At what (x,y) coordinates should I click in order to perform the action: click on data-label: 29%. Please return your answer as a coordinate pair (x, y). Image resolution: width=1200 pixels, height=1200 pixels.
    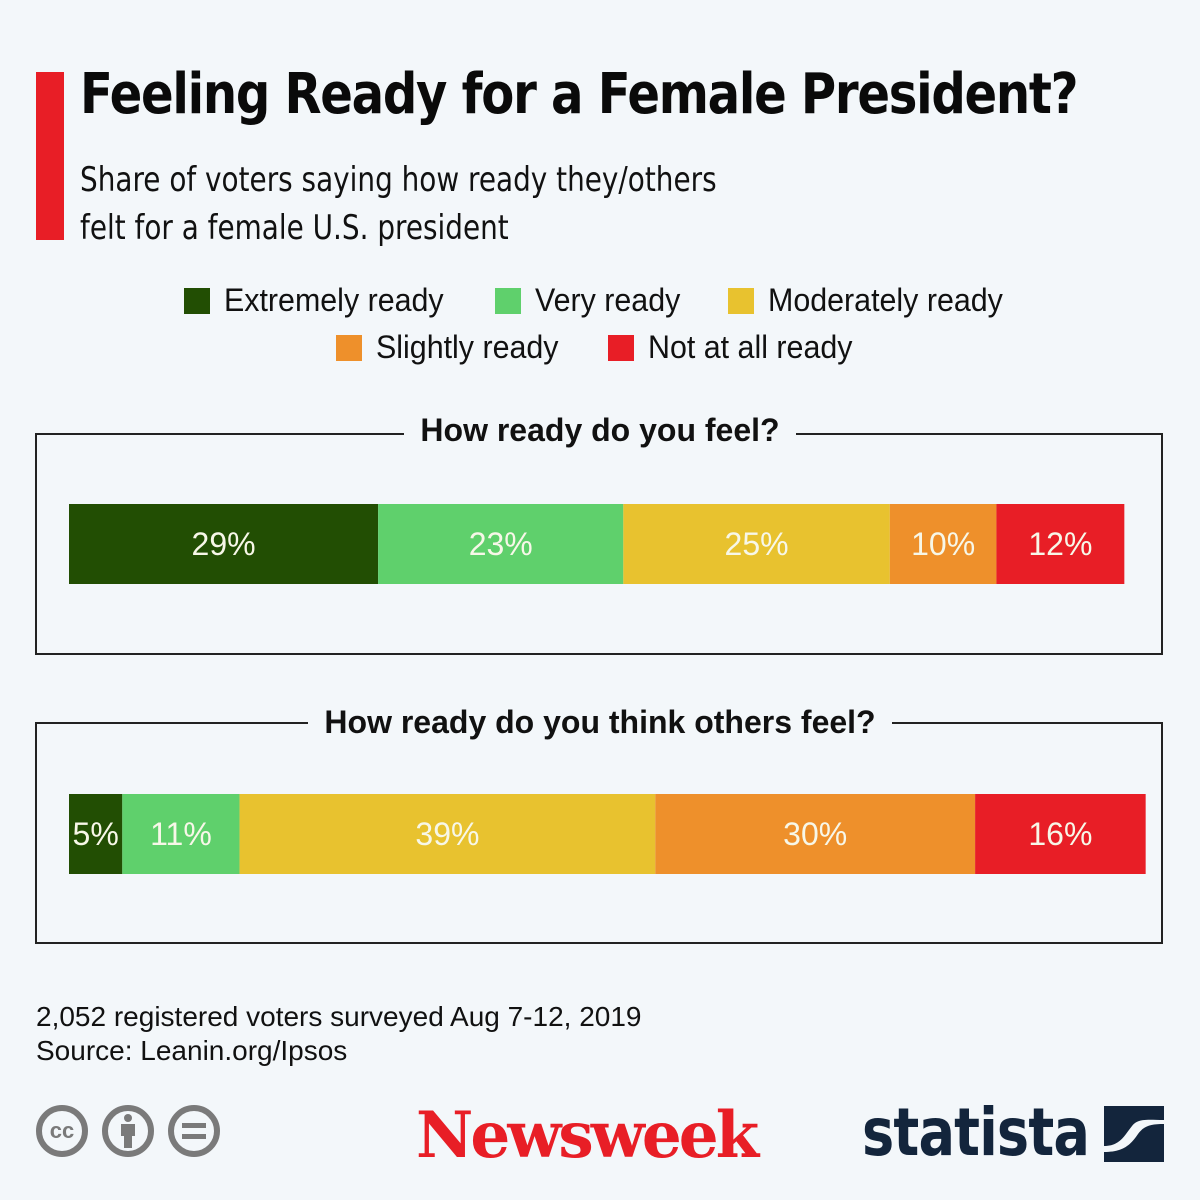
    Looking at the image, I should click on (224, 544).